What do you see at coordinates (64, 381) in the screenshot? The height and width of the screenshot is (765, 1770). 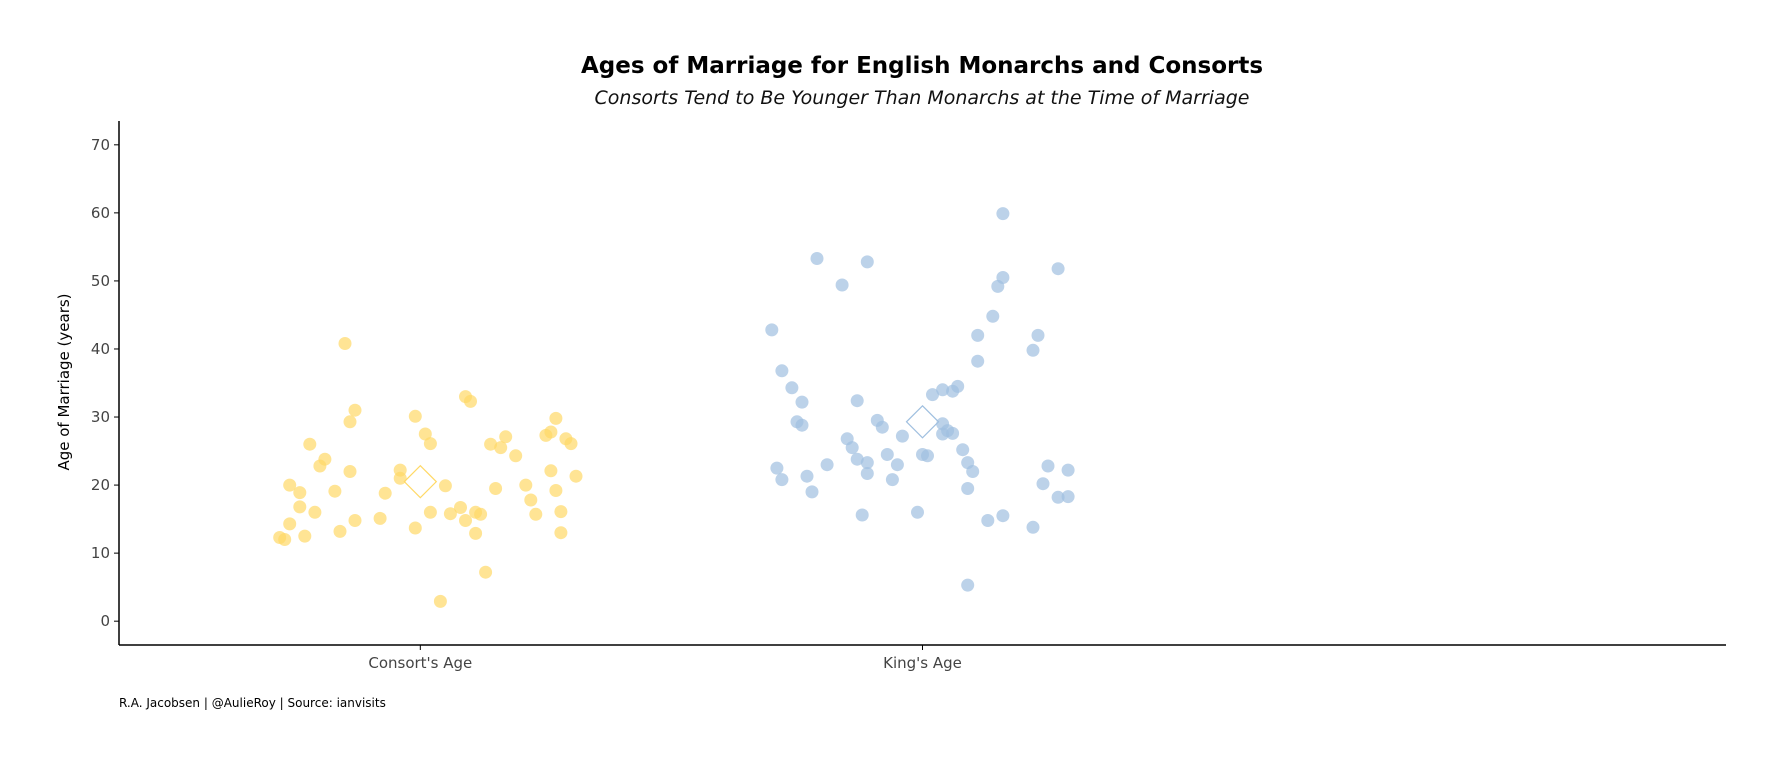 I see `y-axis-title: Age of Marriage (years)` at bounding box center [64, 381].